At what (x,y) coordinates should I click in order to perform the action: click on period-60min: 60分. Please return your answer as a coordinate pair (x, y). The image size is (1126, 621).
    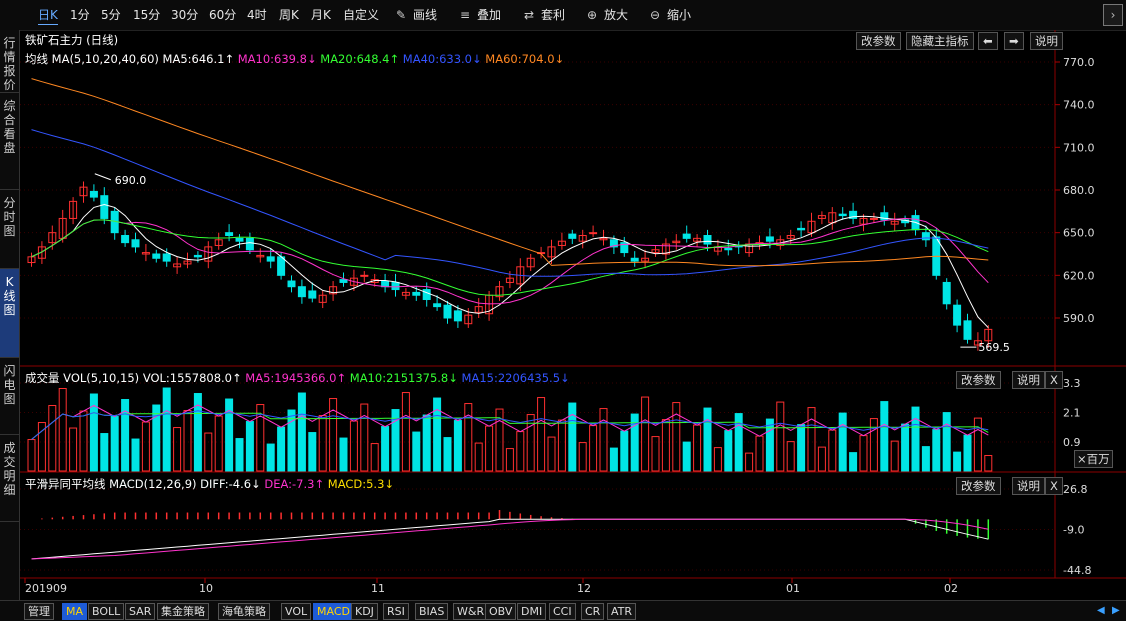
    Looking at the image, I should click on (223, 15).